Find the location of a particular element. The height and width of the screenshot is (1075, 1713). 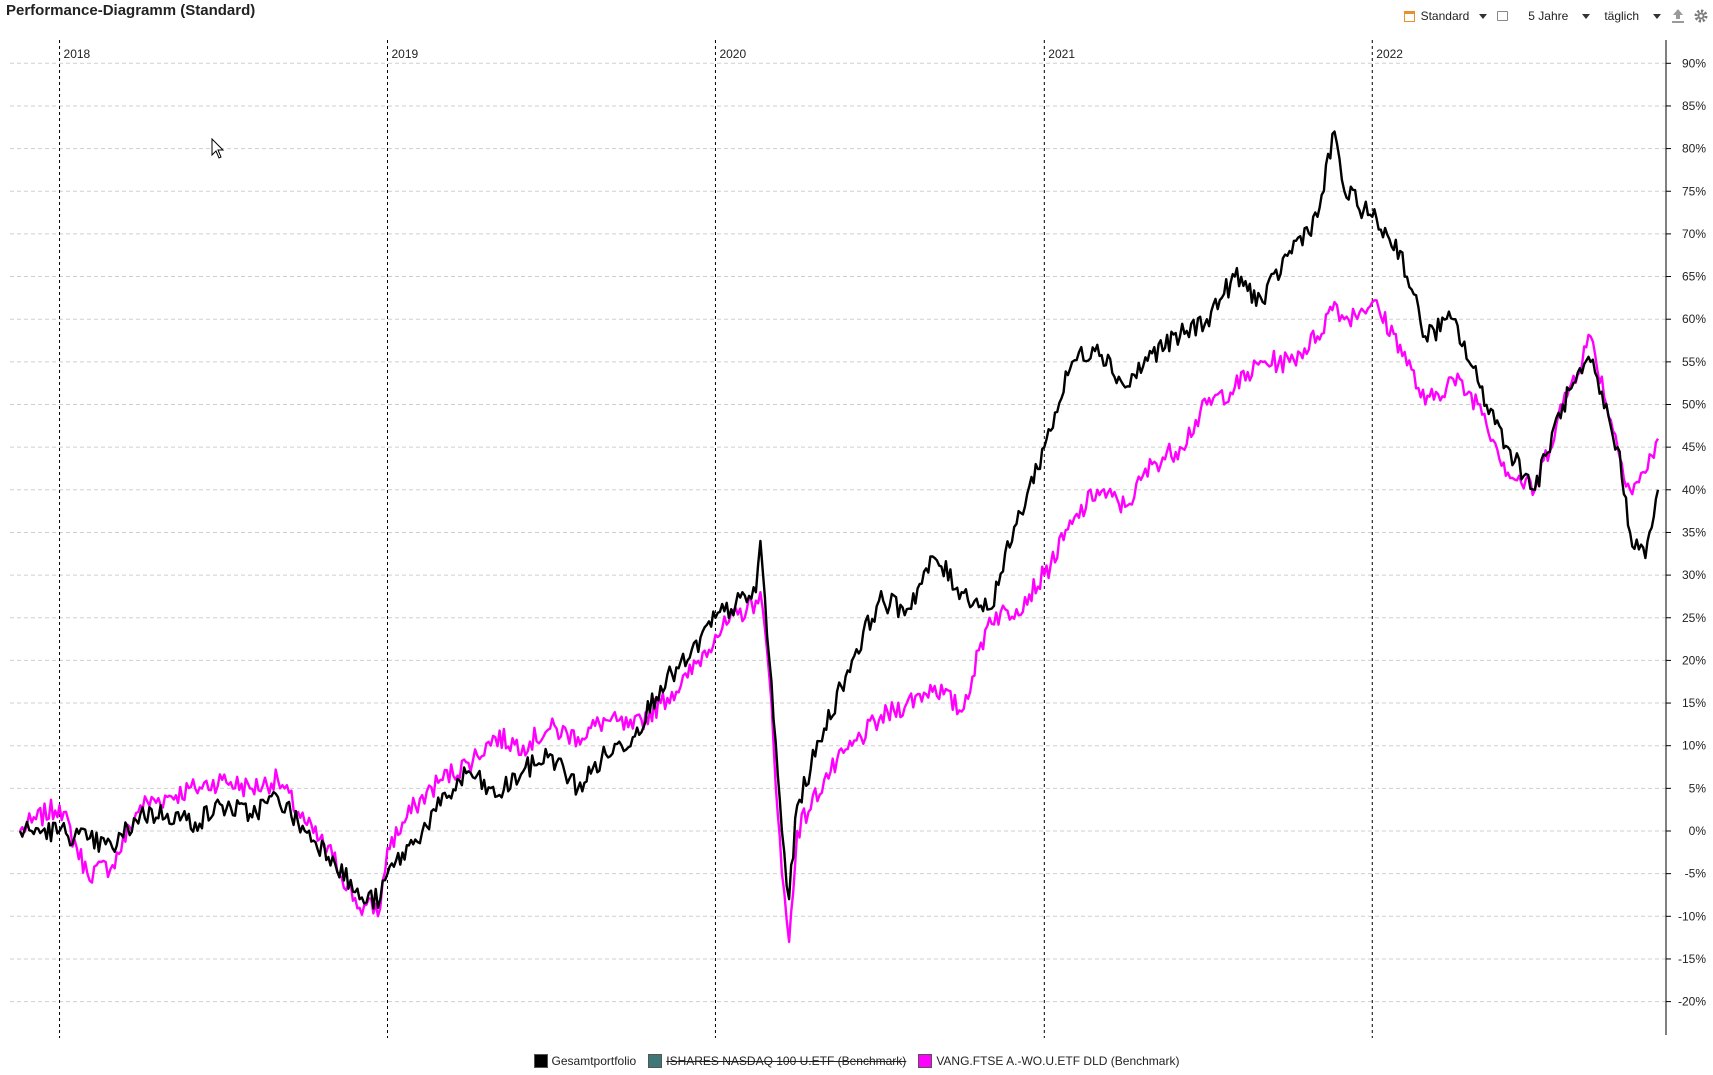

view-label: Standard is located at coordinates (1445, 16).